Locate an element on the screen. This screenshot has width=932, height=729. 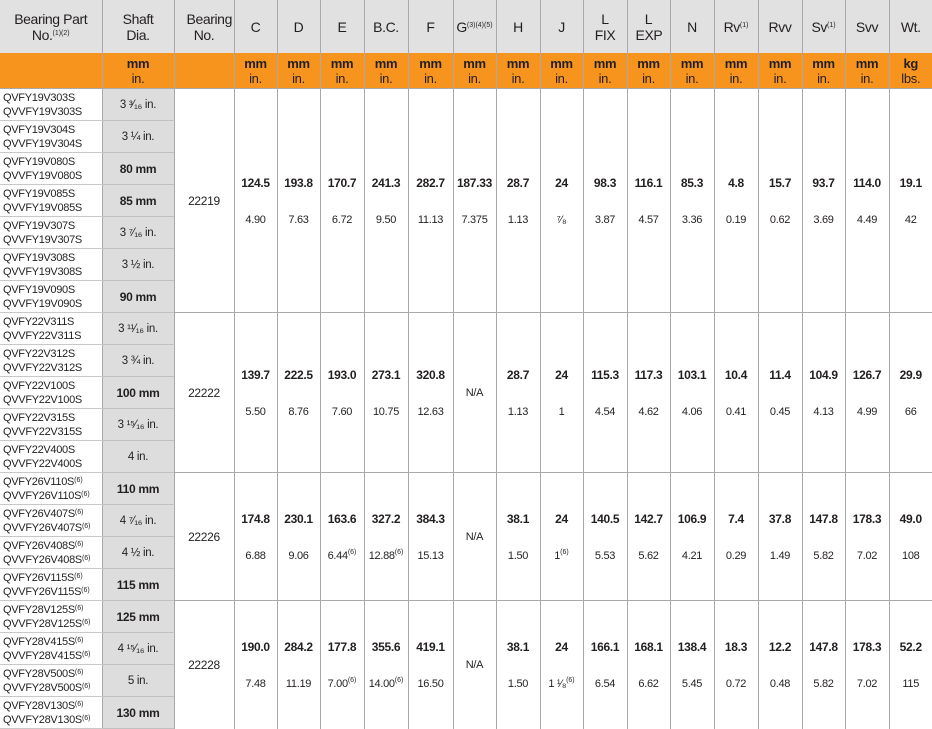
dim-l-fix: 98.3 3.87 is located at coordinates (605, 201).